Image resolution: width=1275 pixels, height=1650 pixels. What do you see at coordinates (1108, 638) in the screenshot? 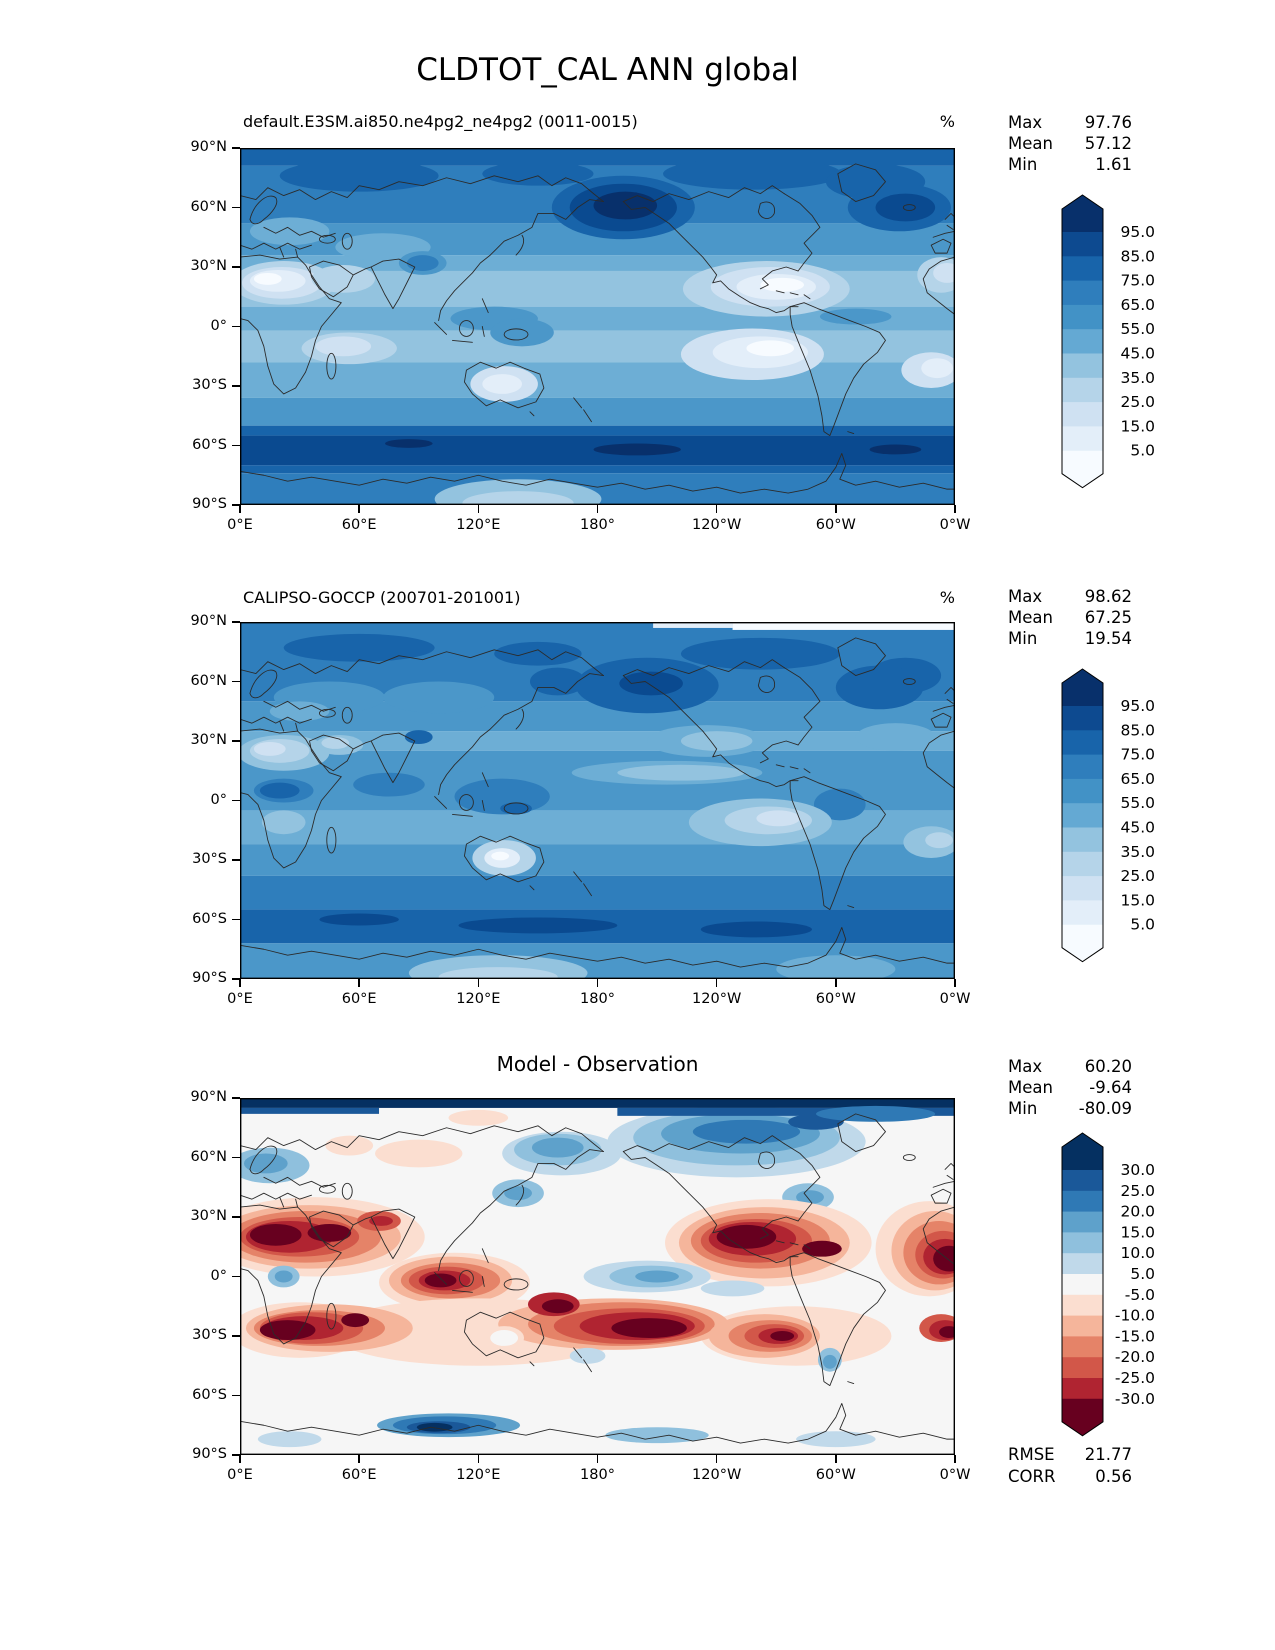
I see `stat-value: 19.54` at bounding box center [1108, 638].